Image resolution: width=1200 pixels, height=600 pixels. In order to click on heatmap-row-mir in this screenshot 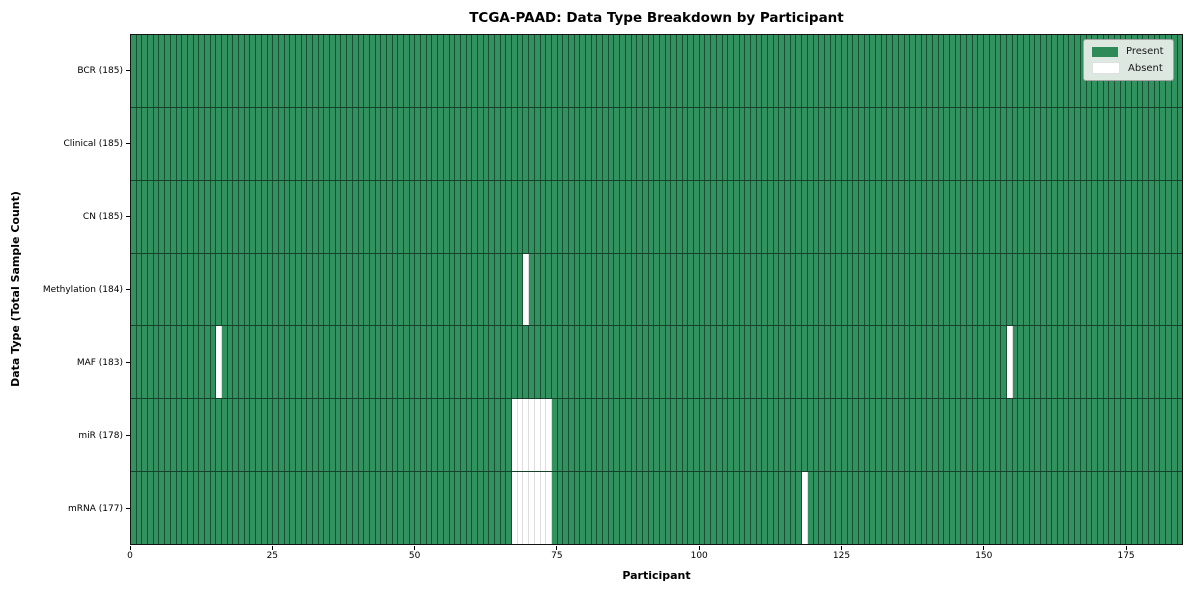, I will do `click(657, 436)`.